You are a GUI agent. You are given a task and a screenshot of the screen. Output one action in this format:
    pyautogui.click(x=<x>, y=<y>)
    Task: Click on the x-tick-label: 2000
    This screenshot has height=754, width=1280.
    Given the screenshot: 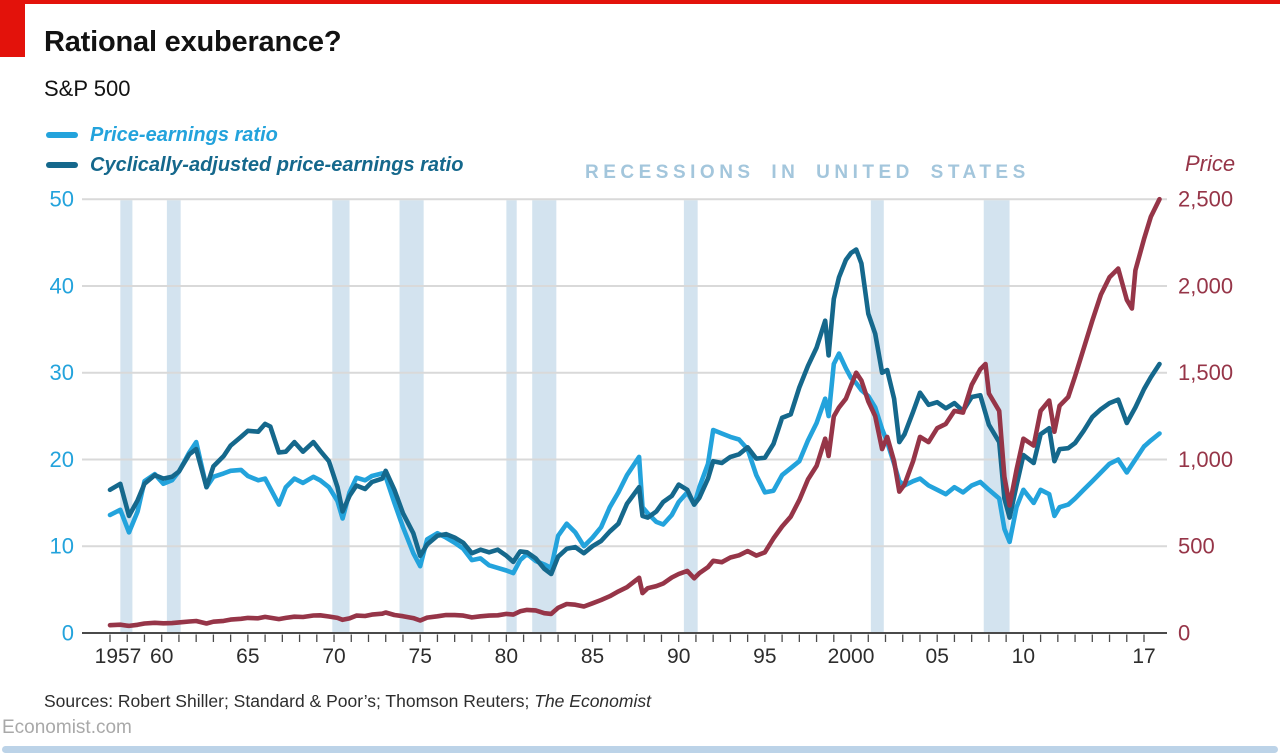 What is the action you would take?
    pyautogui.click(x=851, y=656)
    